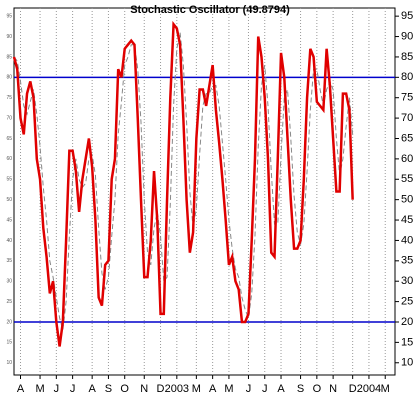  What do you see at coordinates (407, 77) in the screenshot?
I see `y-tick-label: 80` at bounding box center [407, 77].